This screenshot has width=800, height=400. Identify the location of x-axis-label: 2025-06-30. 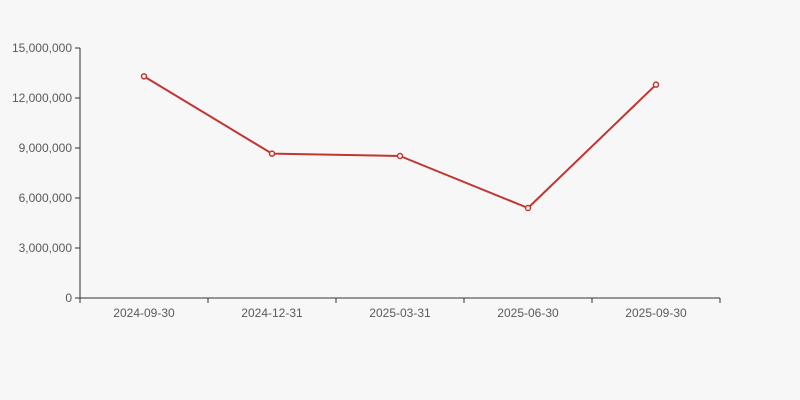
(528, 313).